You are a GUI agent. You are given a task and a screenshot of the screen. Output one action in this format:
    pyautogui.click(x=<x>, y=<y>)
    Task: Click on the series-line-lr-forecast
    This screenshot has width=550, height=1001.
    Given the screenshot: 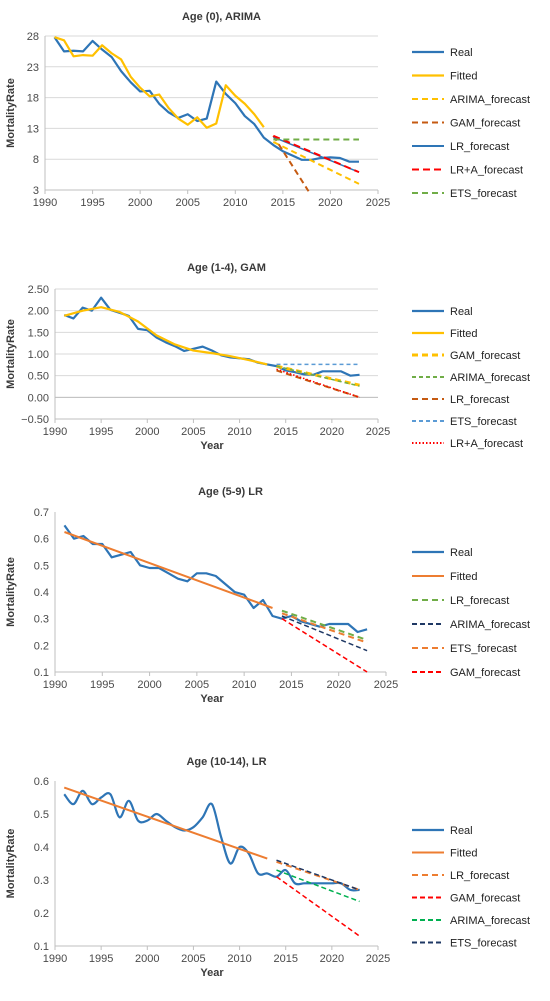 What is the action you would take?
    pyautogui.click(x=324, y=625)
    